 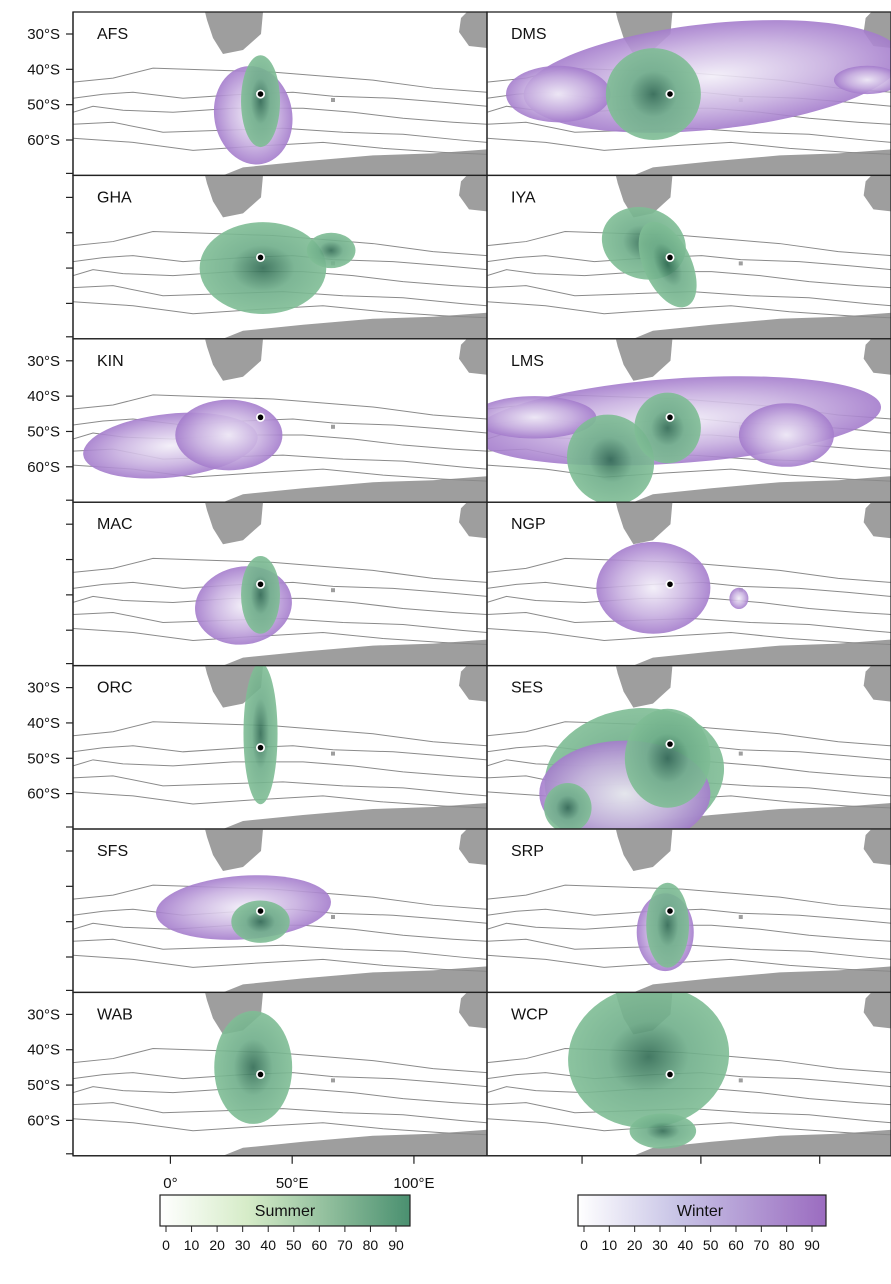 I want to click on map-panel-dms: DMS, so click(x=688, y=94).